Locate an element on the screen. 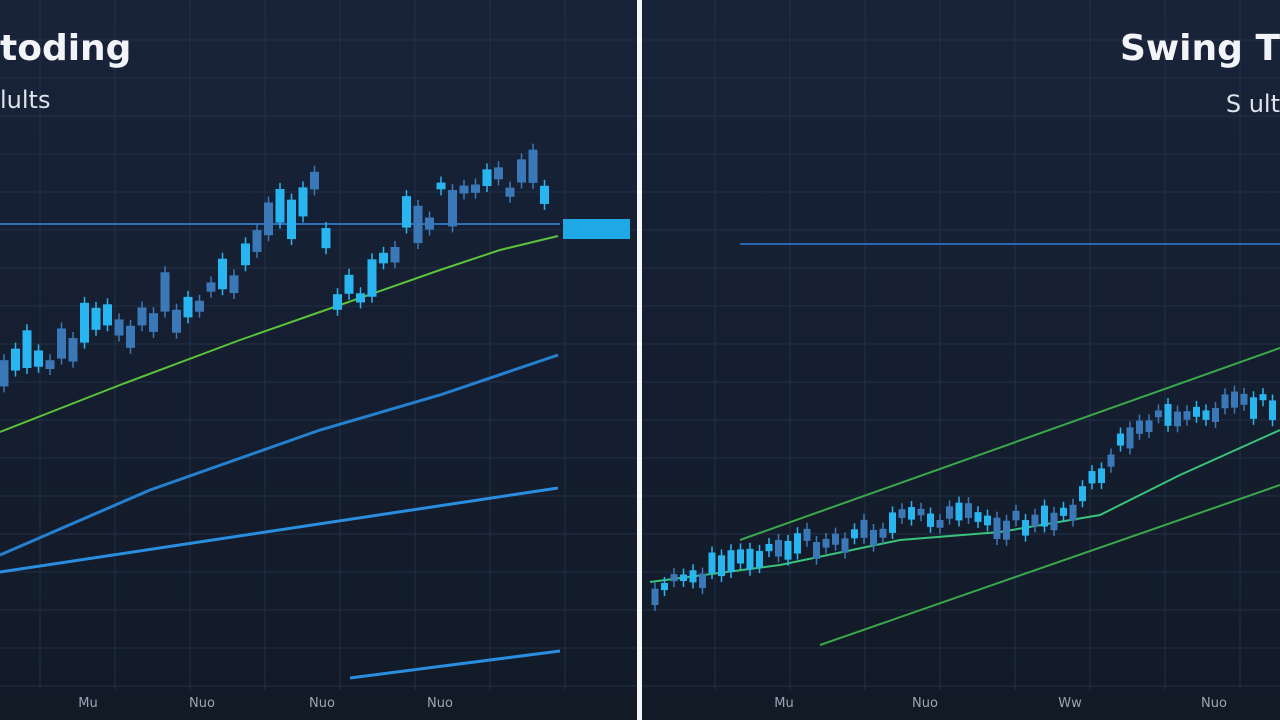  x-label: Ww is located at coordinates (1070, 703).